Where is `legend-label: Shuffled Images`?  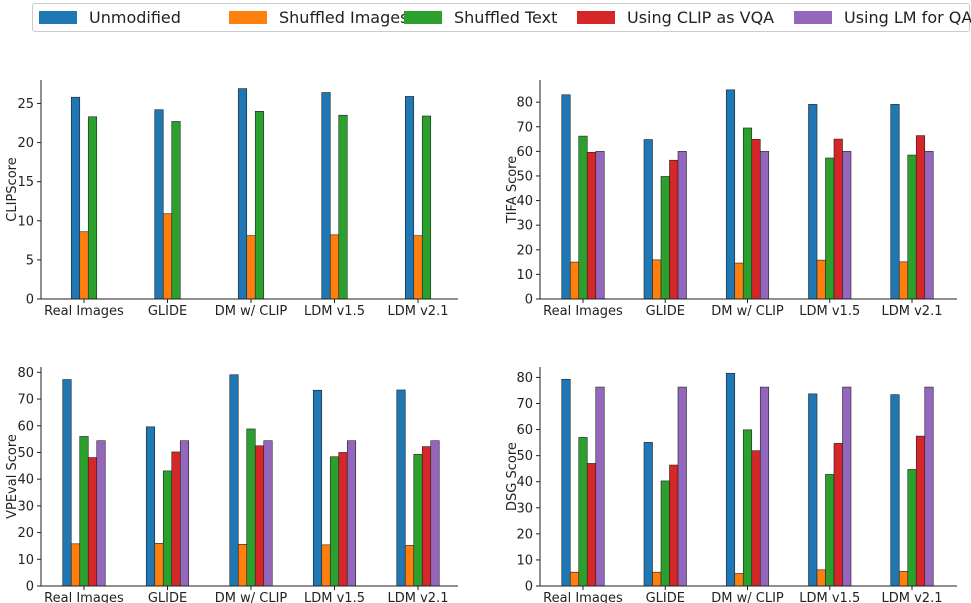 legend-label: Shuffled Images is located at coordinates (344, 17).